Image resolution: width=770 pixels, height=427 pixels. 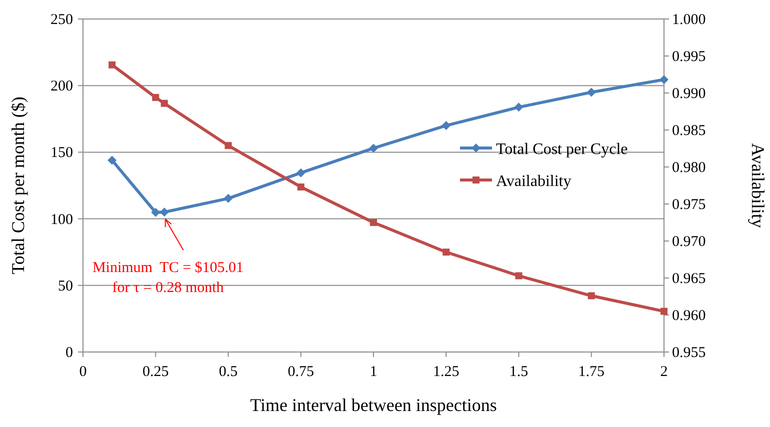 I want to click on y2-tick-label: 0.975, so click(x=689, y=205).